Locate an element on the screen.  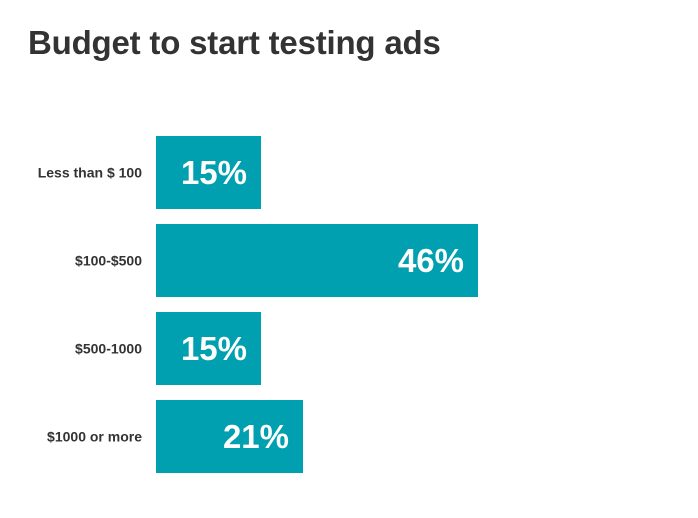
category-label-3: $1000 or more is located at coordinates (94, 437).